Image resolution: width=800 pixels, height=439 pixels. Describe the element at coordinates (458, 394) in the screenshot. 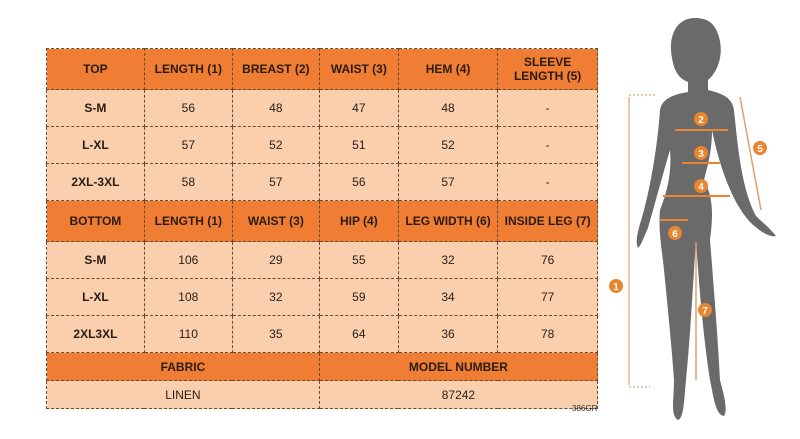

I see `model-number-value: 87242` at that location.